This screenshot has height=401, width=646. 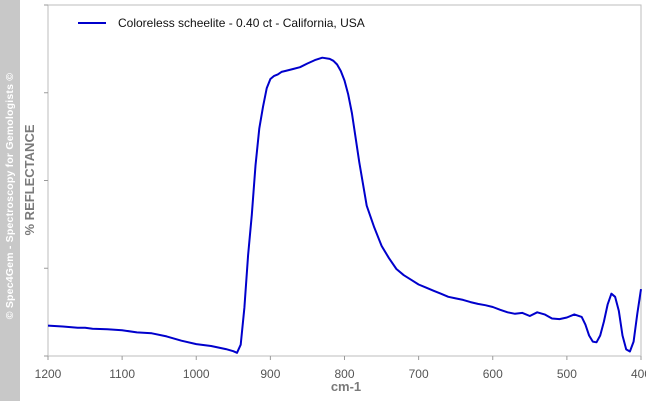 I want to click on x-tick-label: 700, so click(x=419, y=374).